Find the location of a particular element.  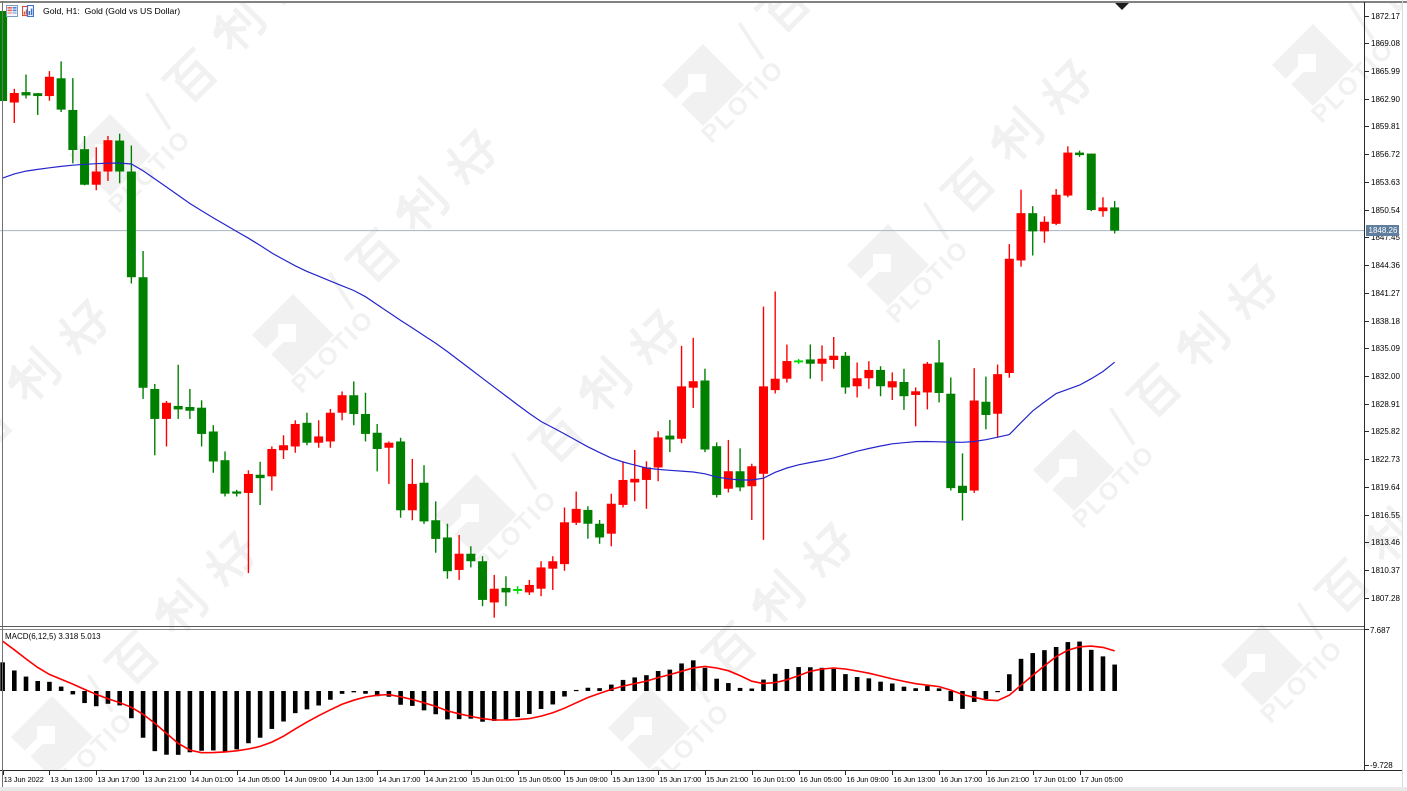

time-tick-label: 16 Jun 05:00 is located at coordinates (820, 779).